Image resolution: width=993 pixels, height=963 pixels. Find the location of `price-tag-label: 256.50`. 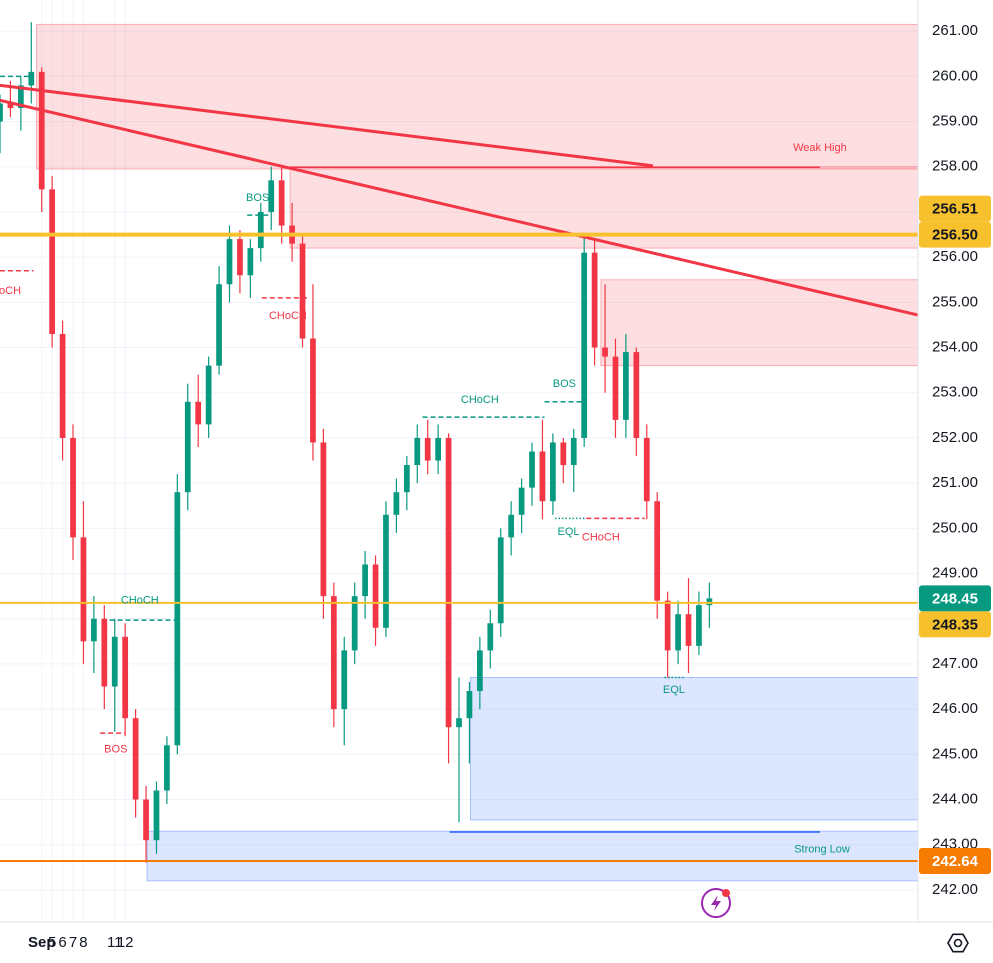

price-tag-label: 256.50 is located at coordinates (955, 235).